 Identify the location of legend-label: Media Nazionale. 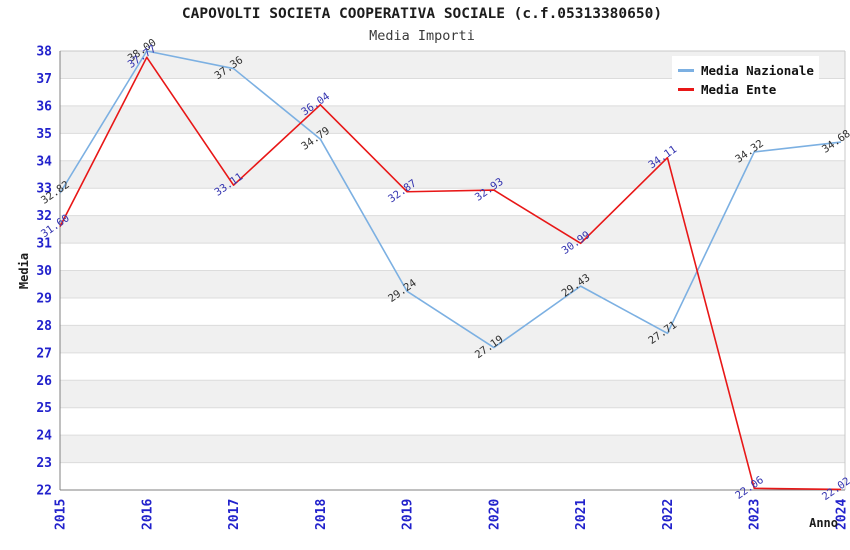
(757, 70).